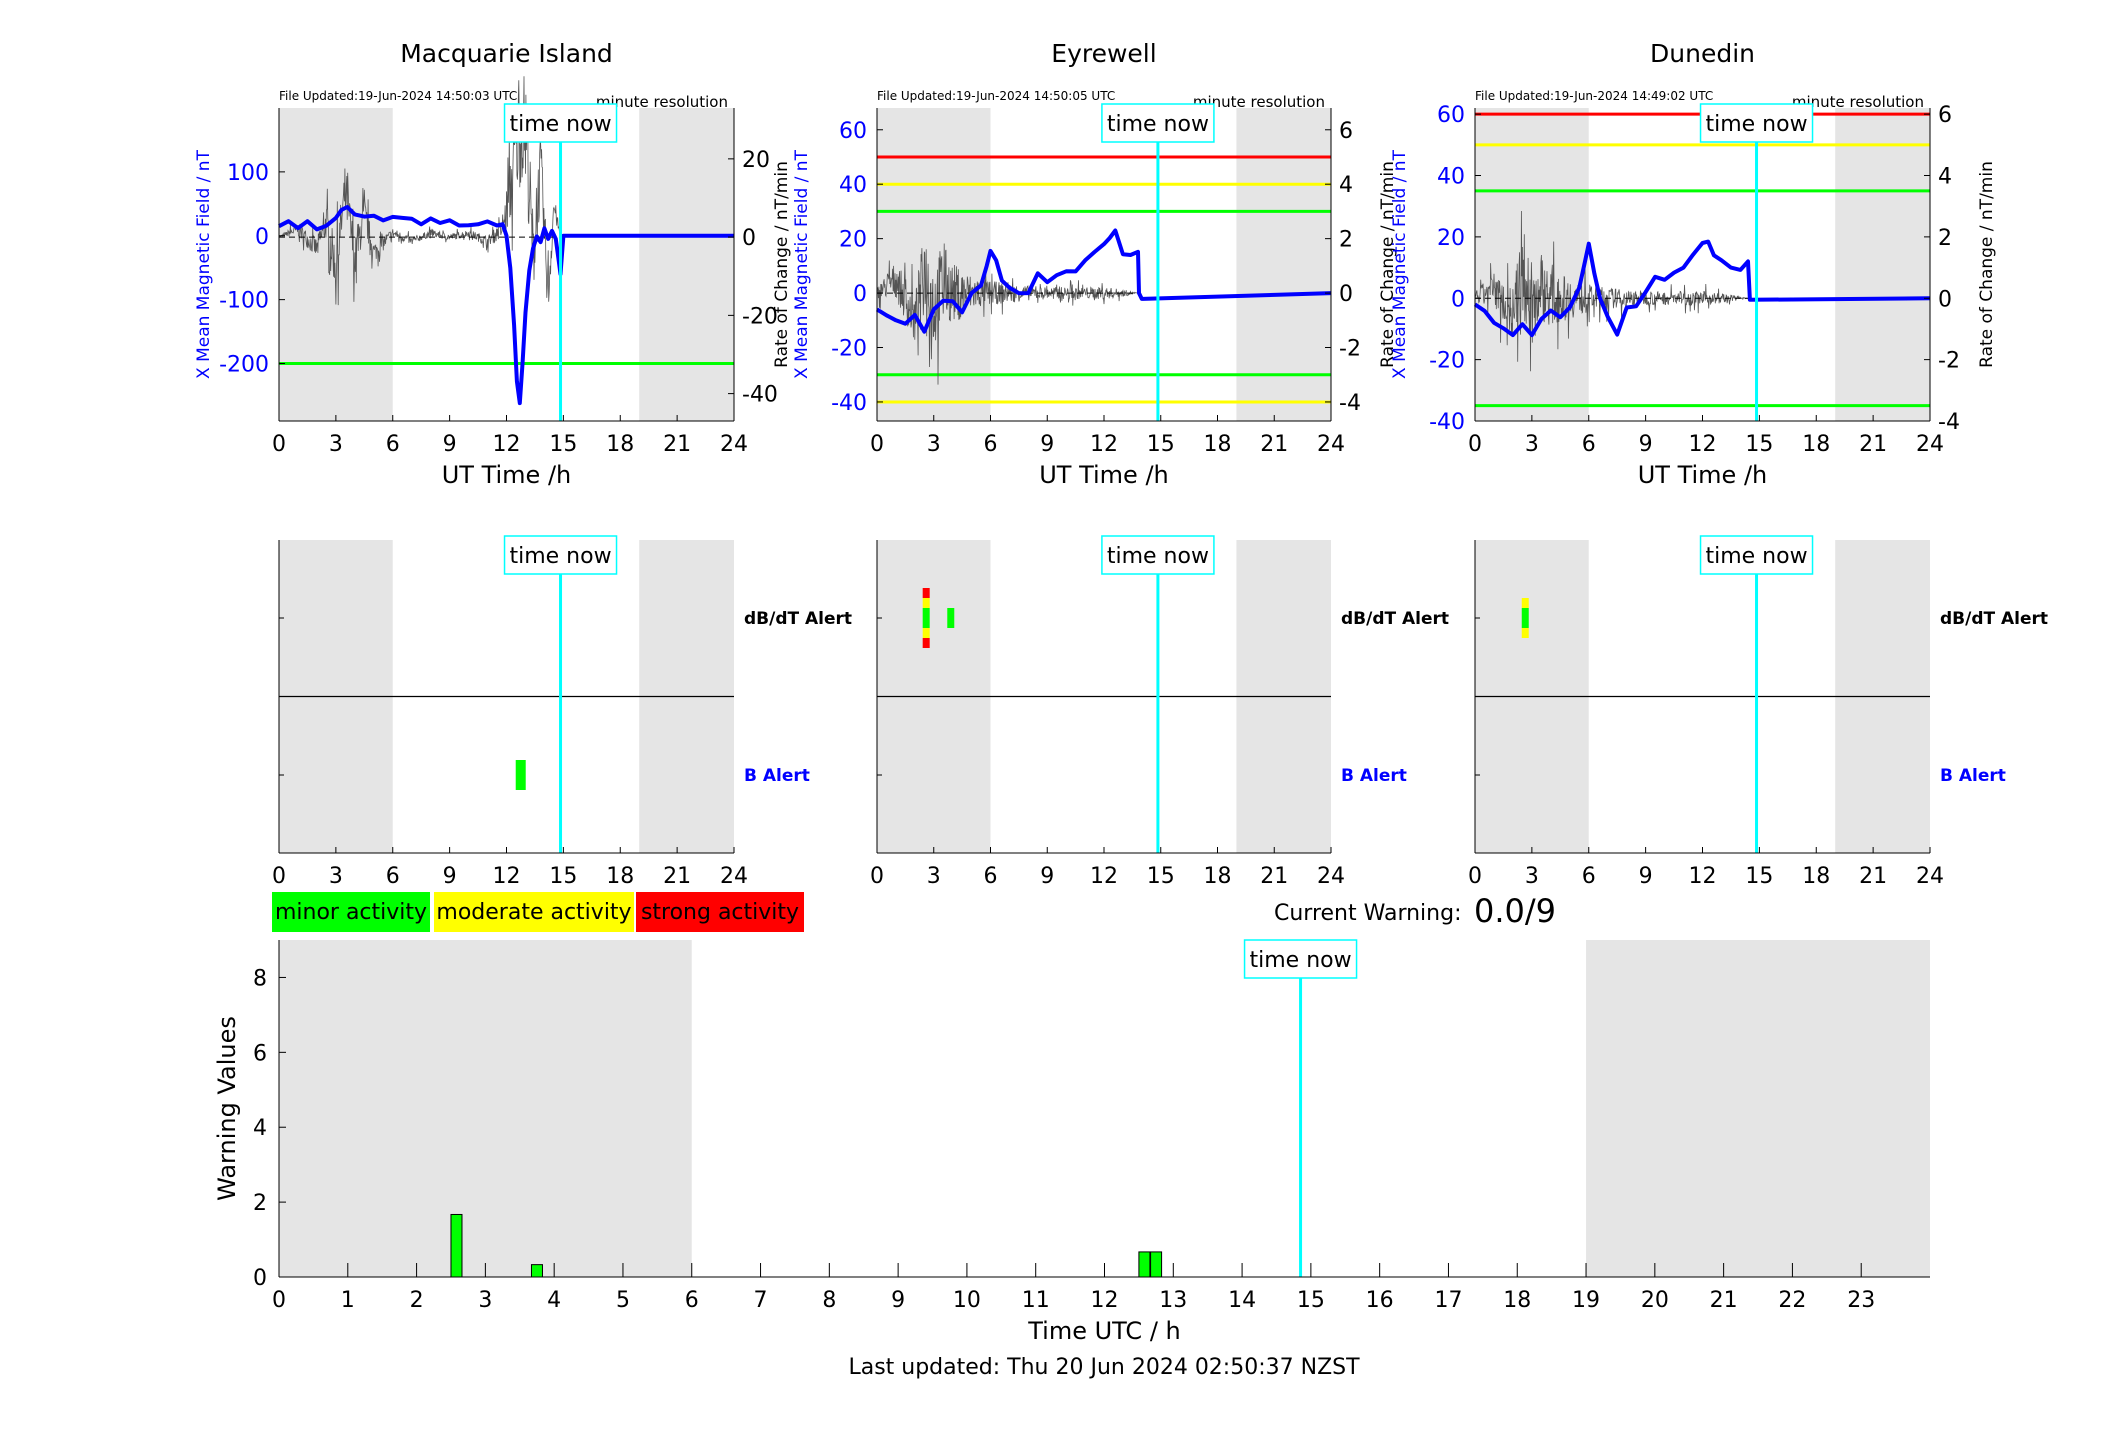  I want to click on legend-moderate-label: moderate activity, so click(533, 912).